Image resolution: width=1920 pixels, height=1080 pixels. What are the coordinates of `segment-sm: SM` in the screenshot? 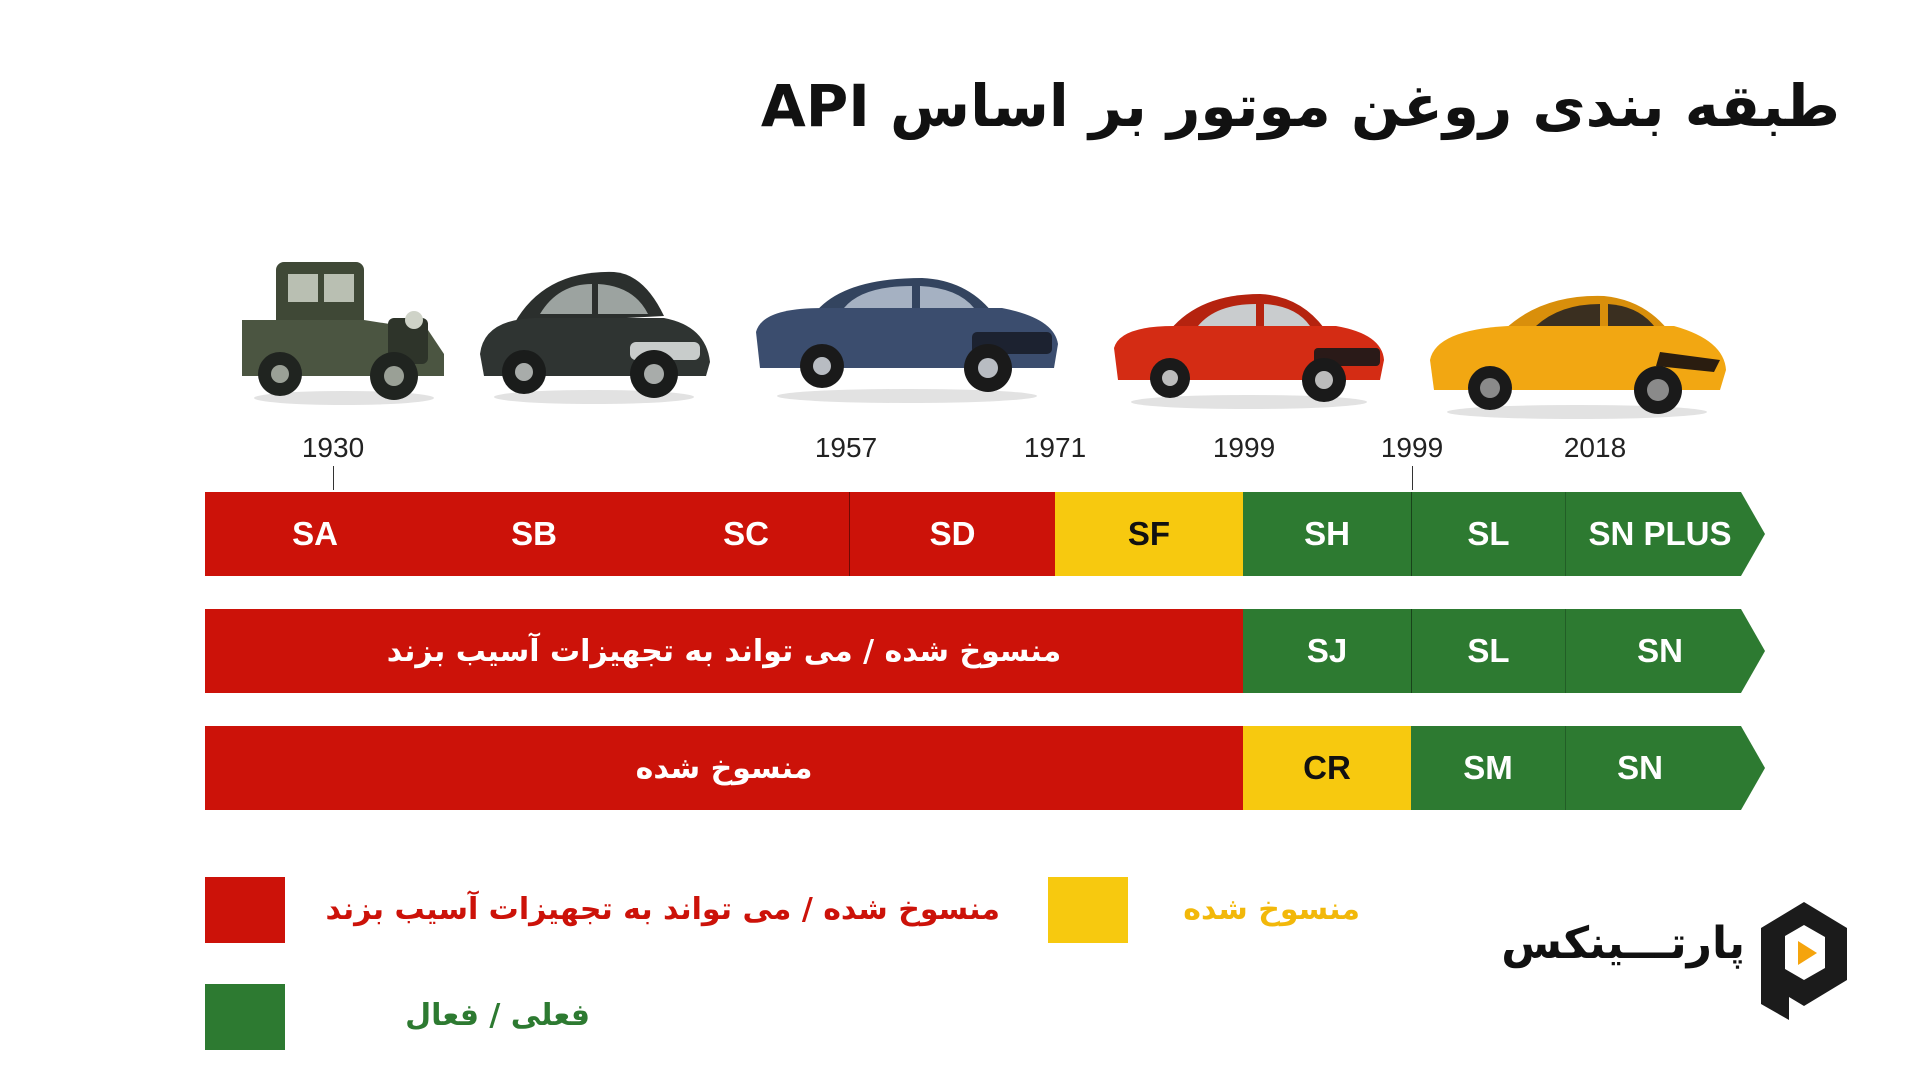 It's located at (1488, 768).